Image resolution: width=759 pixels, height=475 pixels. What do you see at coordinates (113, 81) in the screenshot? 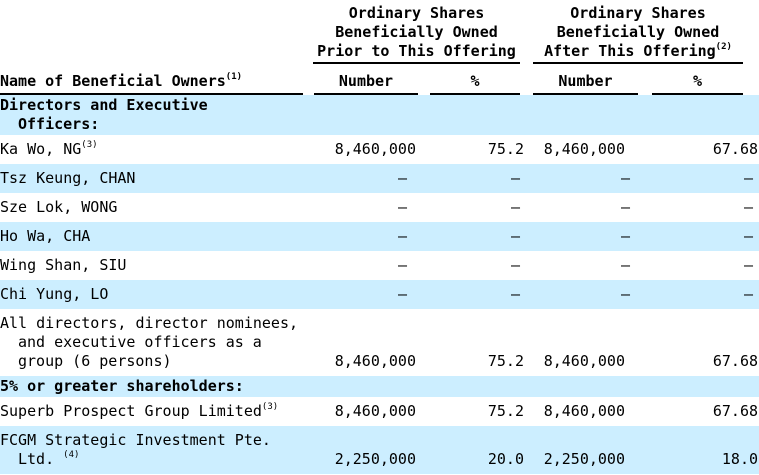
I see `name-column-header-label: Name of Beneficial Owners` at bounding box center [113, 81].